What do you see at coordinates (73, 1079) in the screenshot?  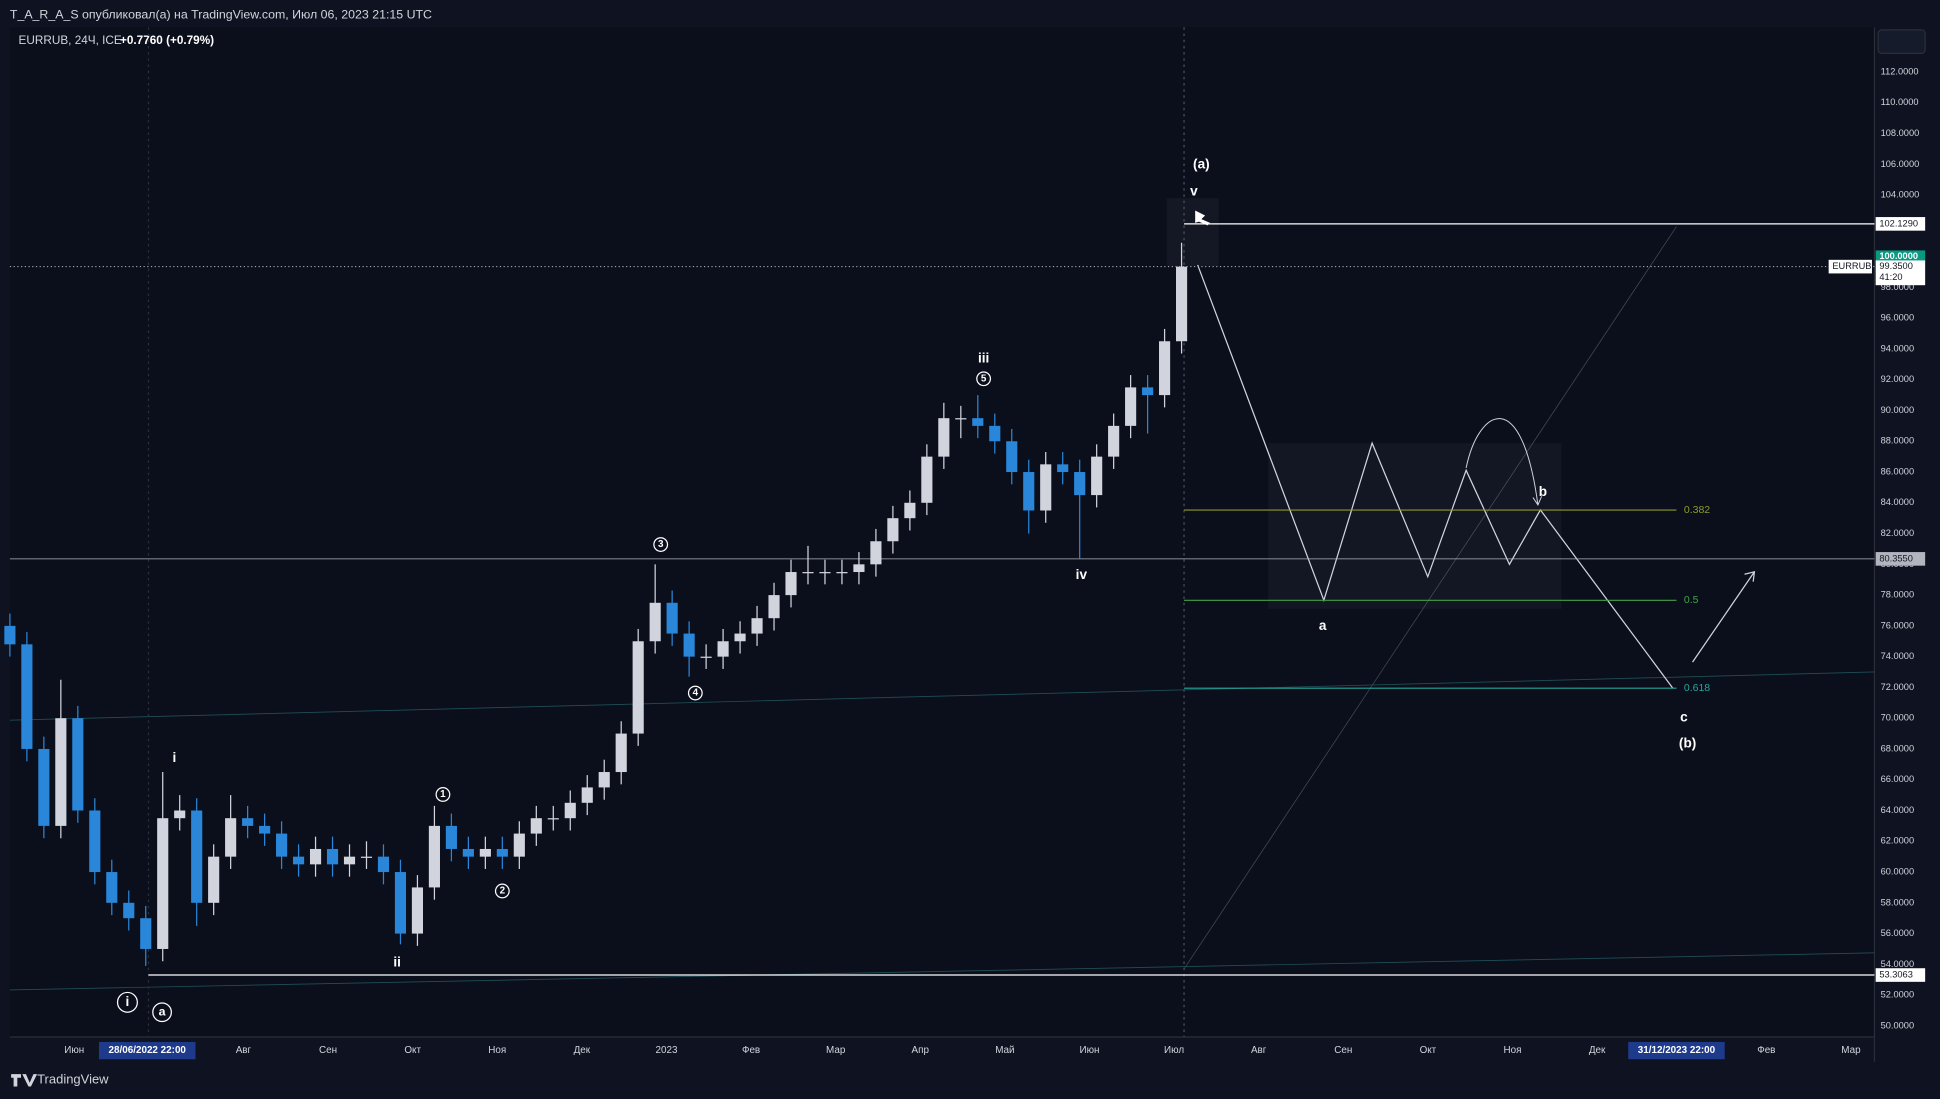 I see `brand: TradingView` at bounding box center [73, 1079].